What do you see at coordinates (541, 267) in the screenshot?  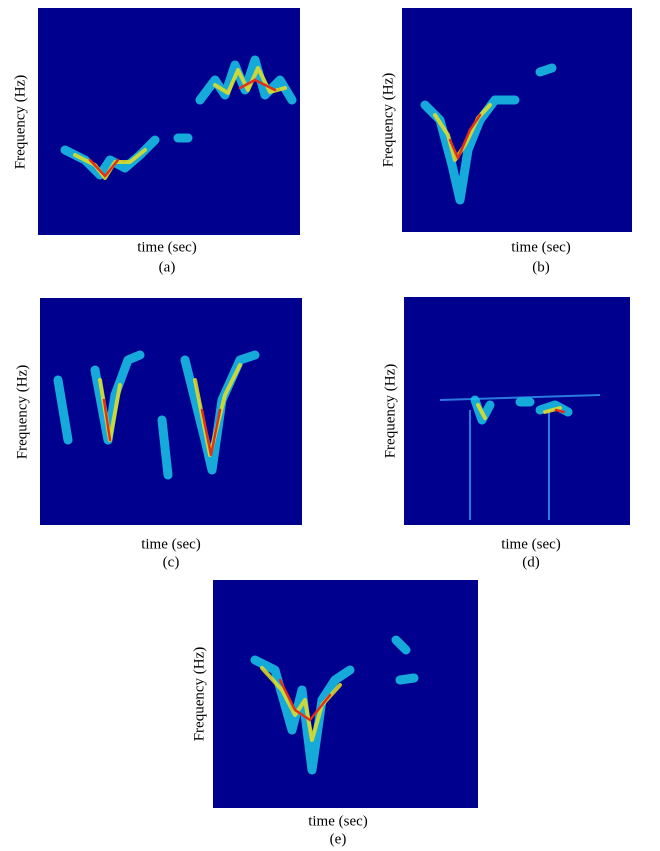 I see `caption: (b)` at bounding box center [541, 267].